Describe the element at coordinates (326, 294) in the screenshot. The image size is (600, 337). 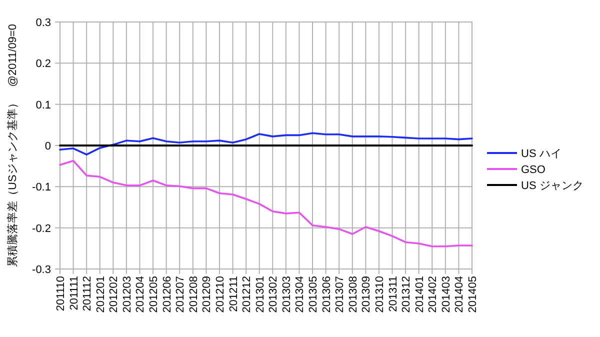
I see `x-tick-label: 201306` at that location.